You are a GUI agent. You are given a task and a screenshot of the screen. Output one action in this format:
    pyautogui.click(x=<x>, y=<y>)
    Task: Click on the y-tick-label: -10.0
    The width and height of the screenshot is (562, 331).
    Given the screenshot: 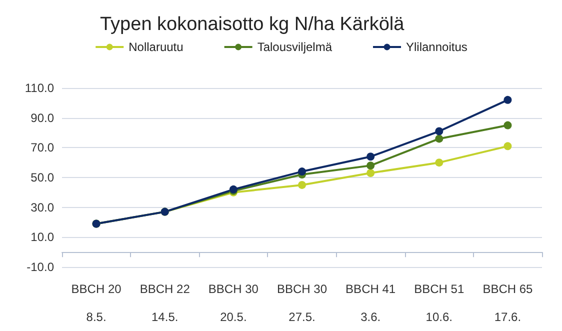 What is the action you would take?
    pyautogui.click(x=40, y=267)
    